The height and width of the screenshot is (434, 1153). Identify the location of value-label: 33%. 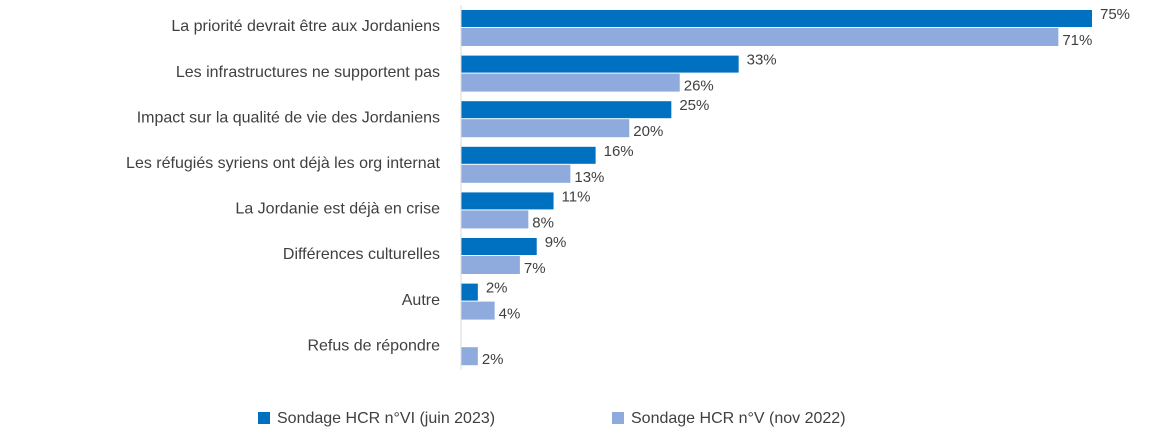
(762, 60).